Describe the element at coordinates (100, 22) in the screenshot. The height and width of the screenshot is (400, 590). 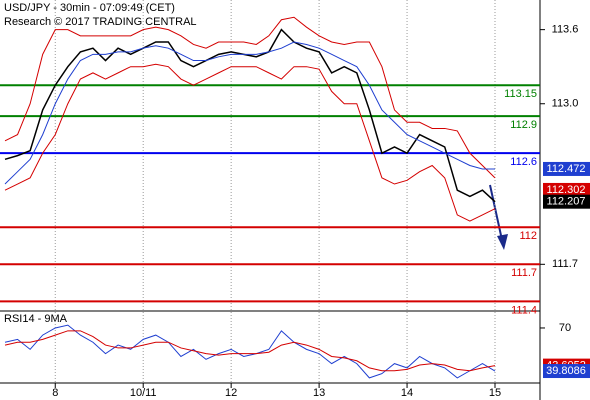
I see `chart-subtitle: Research © 2017 TRADING CENTRAL` at that location.